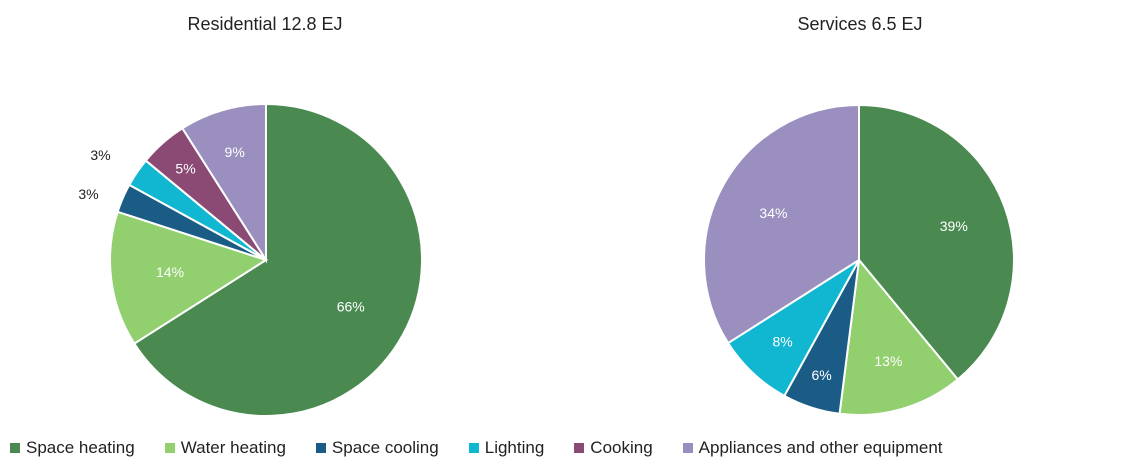 This screenshot has height=461, width=1143. What do you see at coordinates (351, 307) in the screenshot?
I see `residential-label-space-heating: 66%` at bounding box center [351, 307].